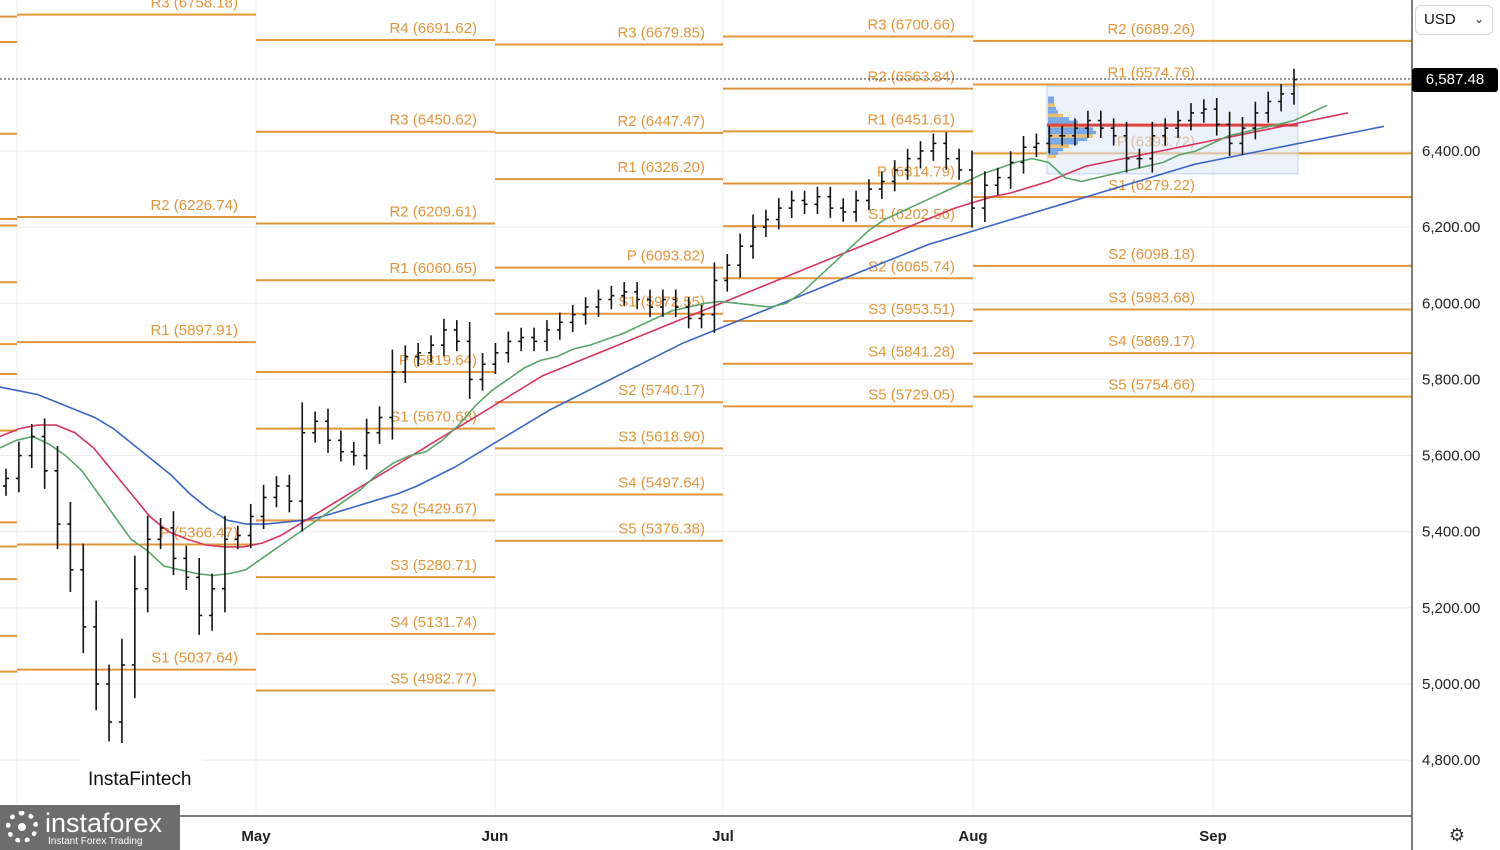 The image size is (1500, 850). What do you see at coordinates (661, 483) in the screenshot?
I see `pivot-label: S4 (5497.64)` at bounding box center [661, 483].